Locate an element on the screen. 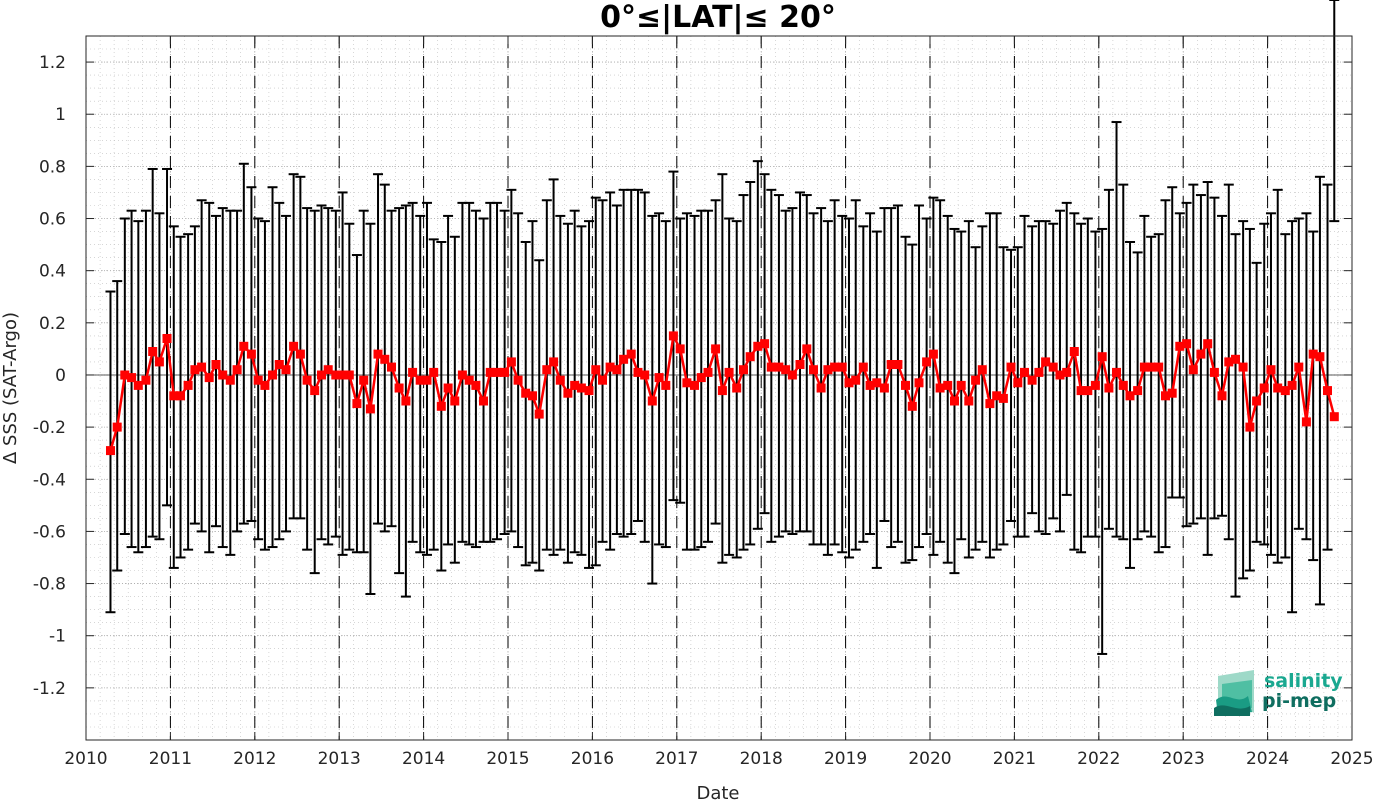 Image resolution: width=1374 pixels, height=801 pixels. y-tick-label: 1.2 is located at coordinates (52, 63).